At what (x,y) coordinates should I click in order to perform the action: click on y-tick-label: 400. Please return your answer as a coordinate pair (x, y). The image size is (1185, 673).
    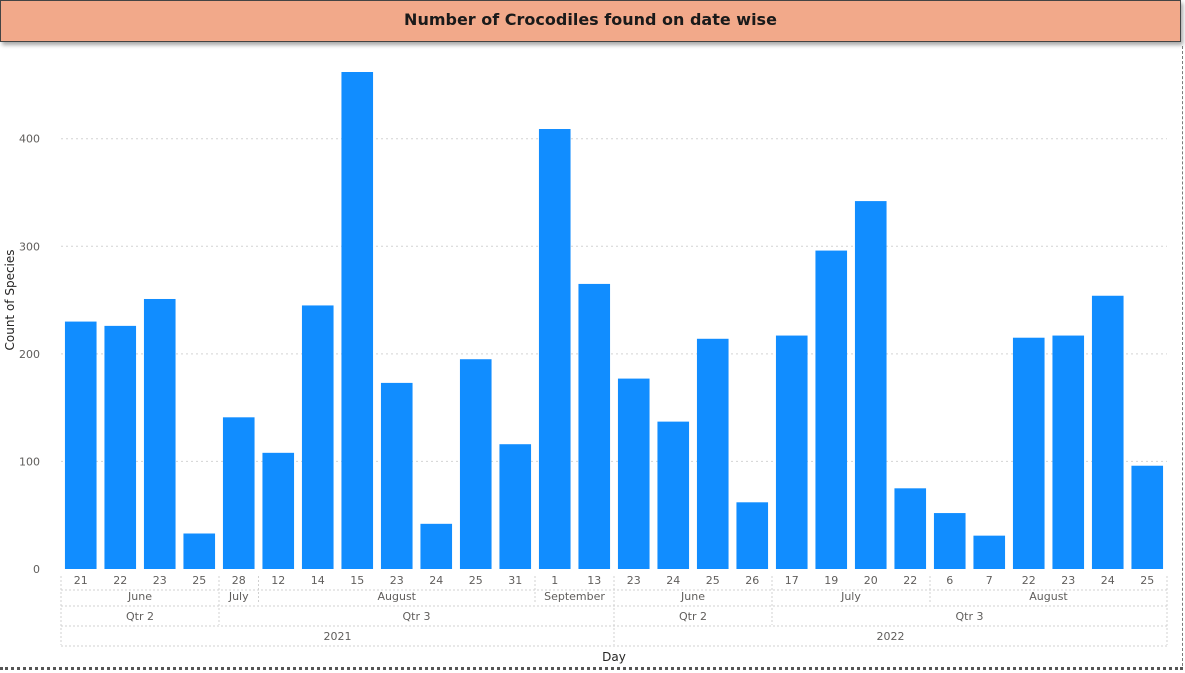
    Looking at the image, I should click on (29, 139).